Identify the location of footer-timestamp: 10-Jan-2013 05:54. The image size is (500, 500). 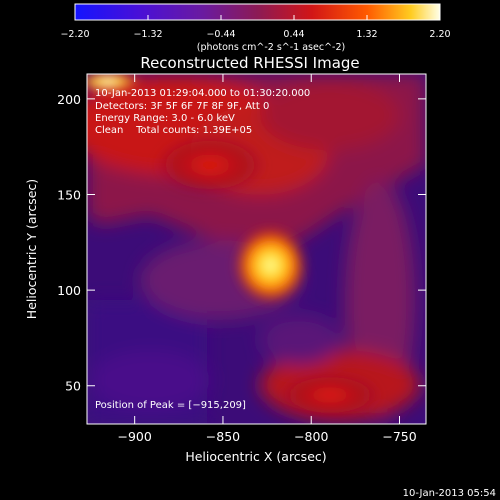
(449, 493).